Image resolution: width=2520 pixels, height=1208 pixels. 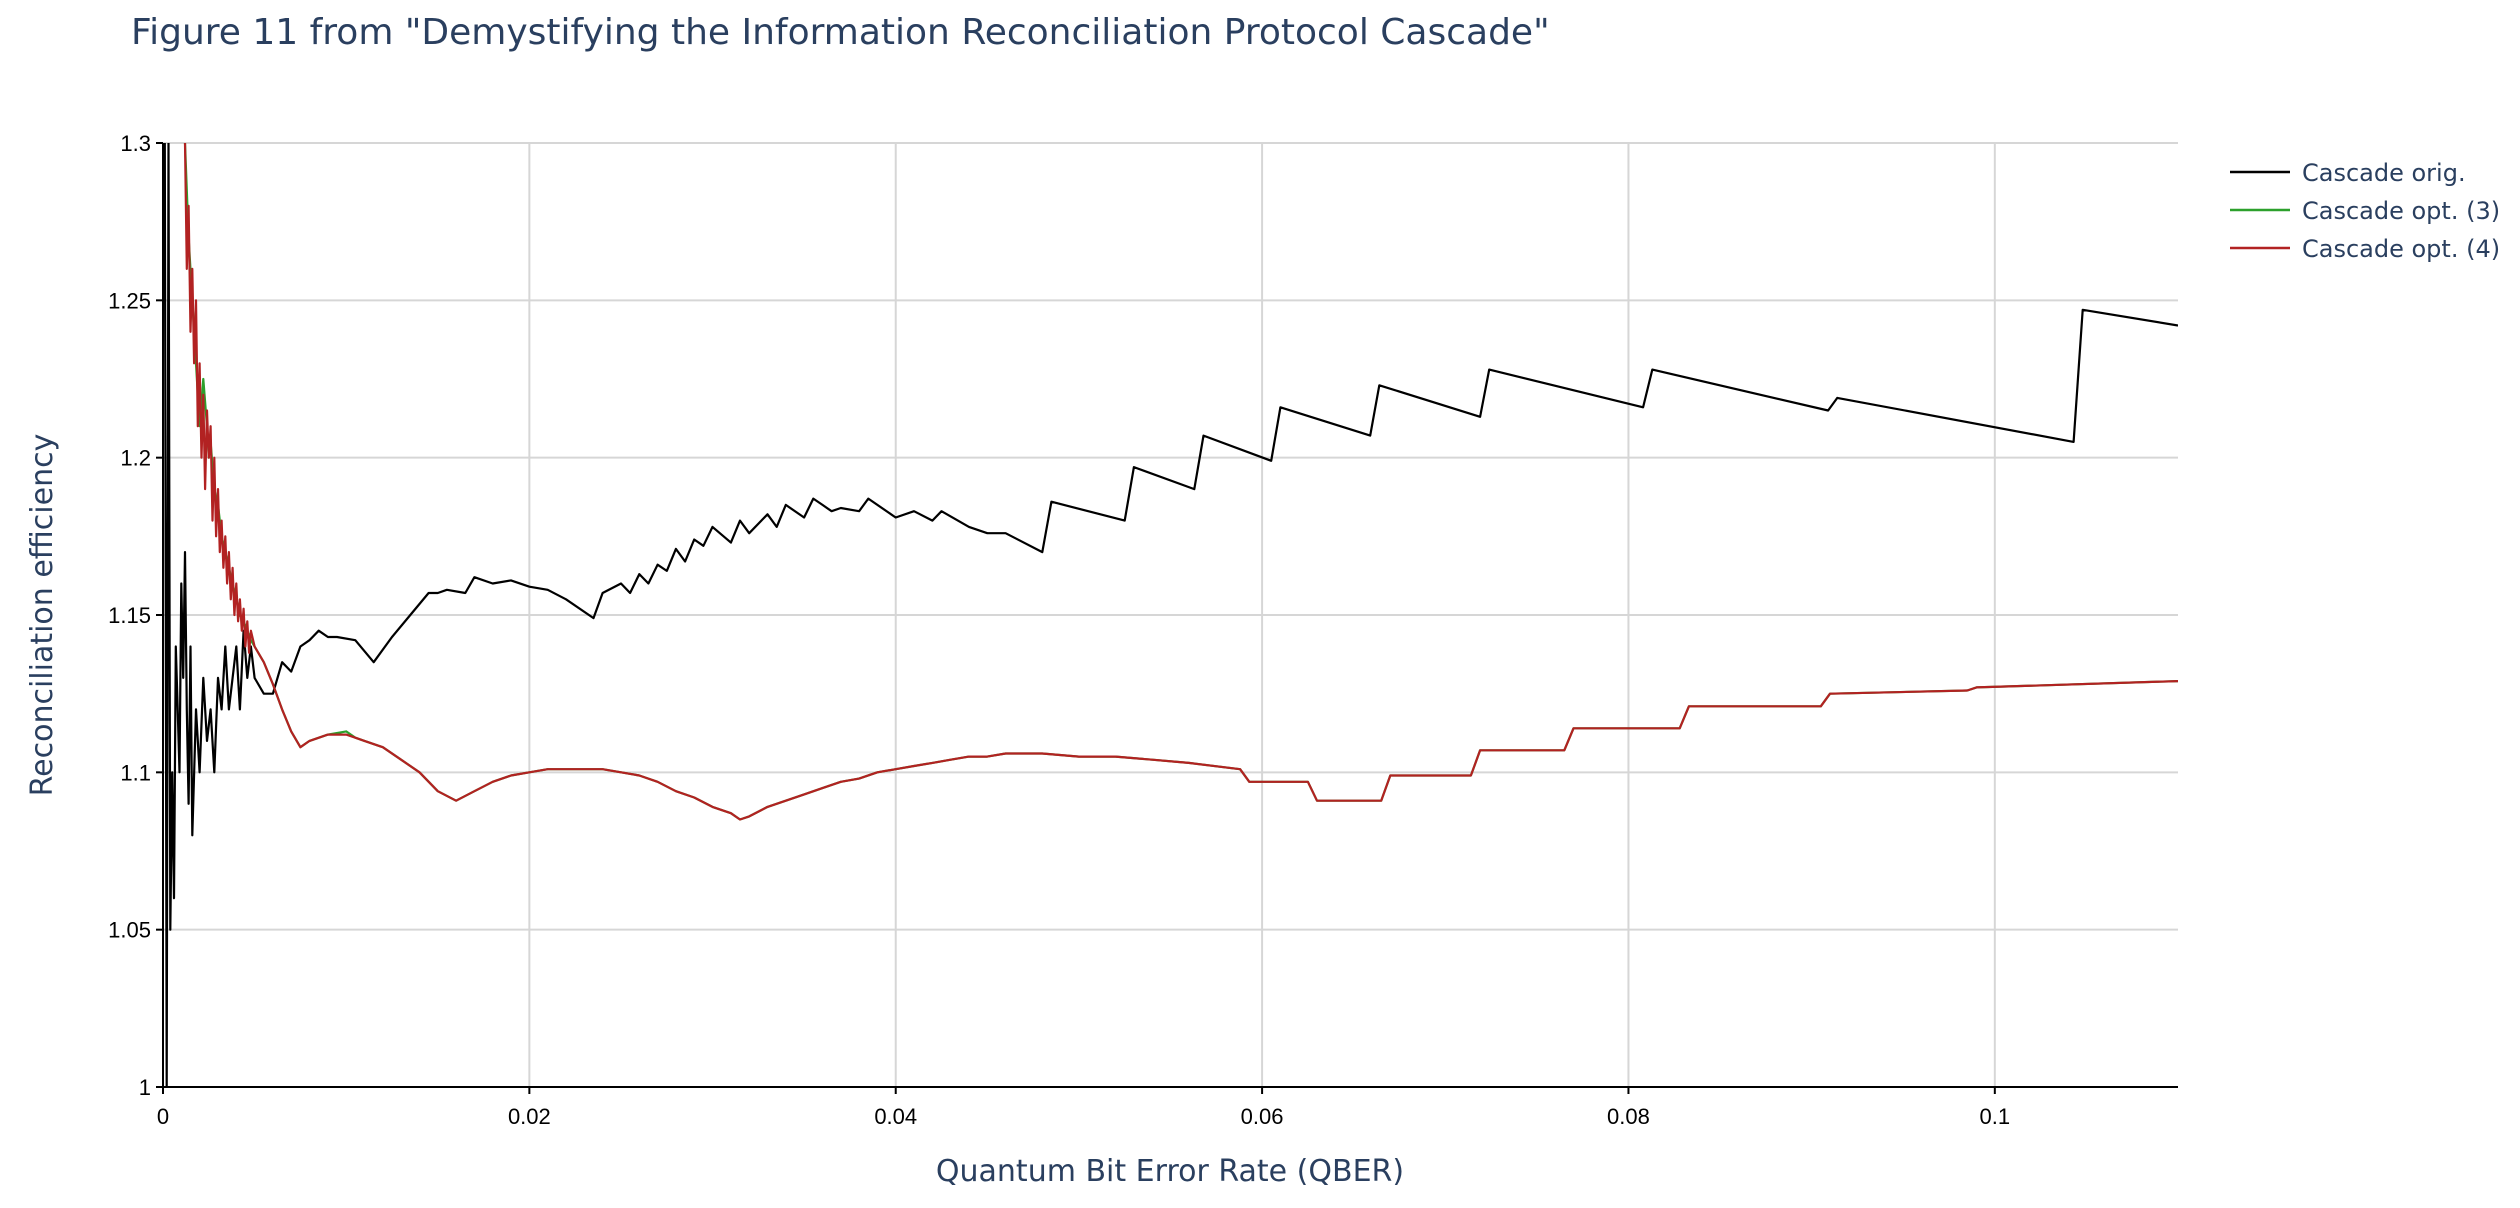 I want to click on x-tick-label: 0.06, so click(x=1262, y=1116).